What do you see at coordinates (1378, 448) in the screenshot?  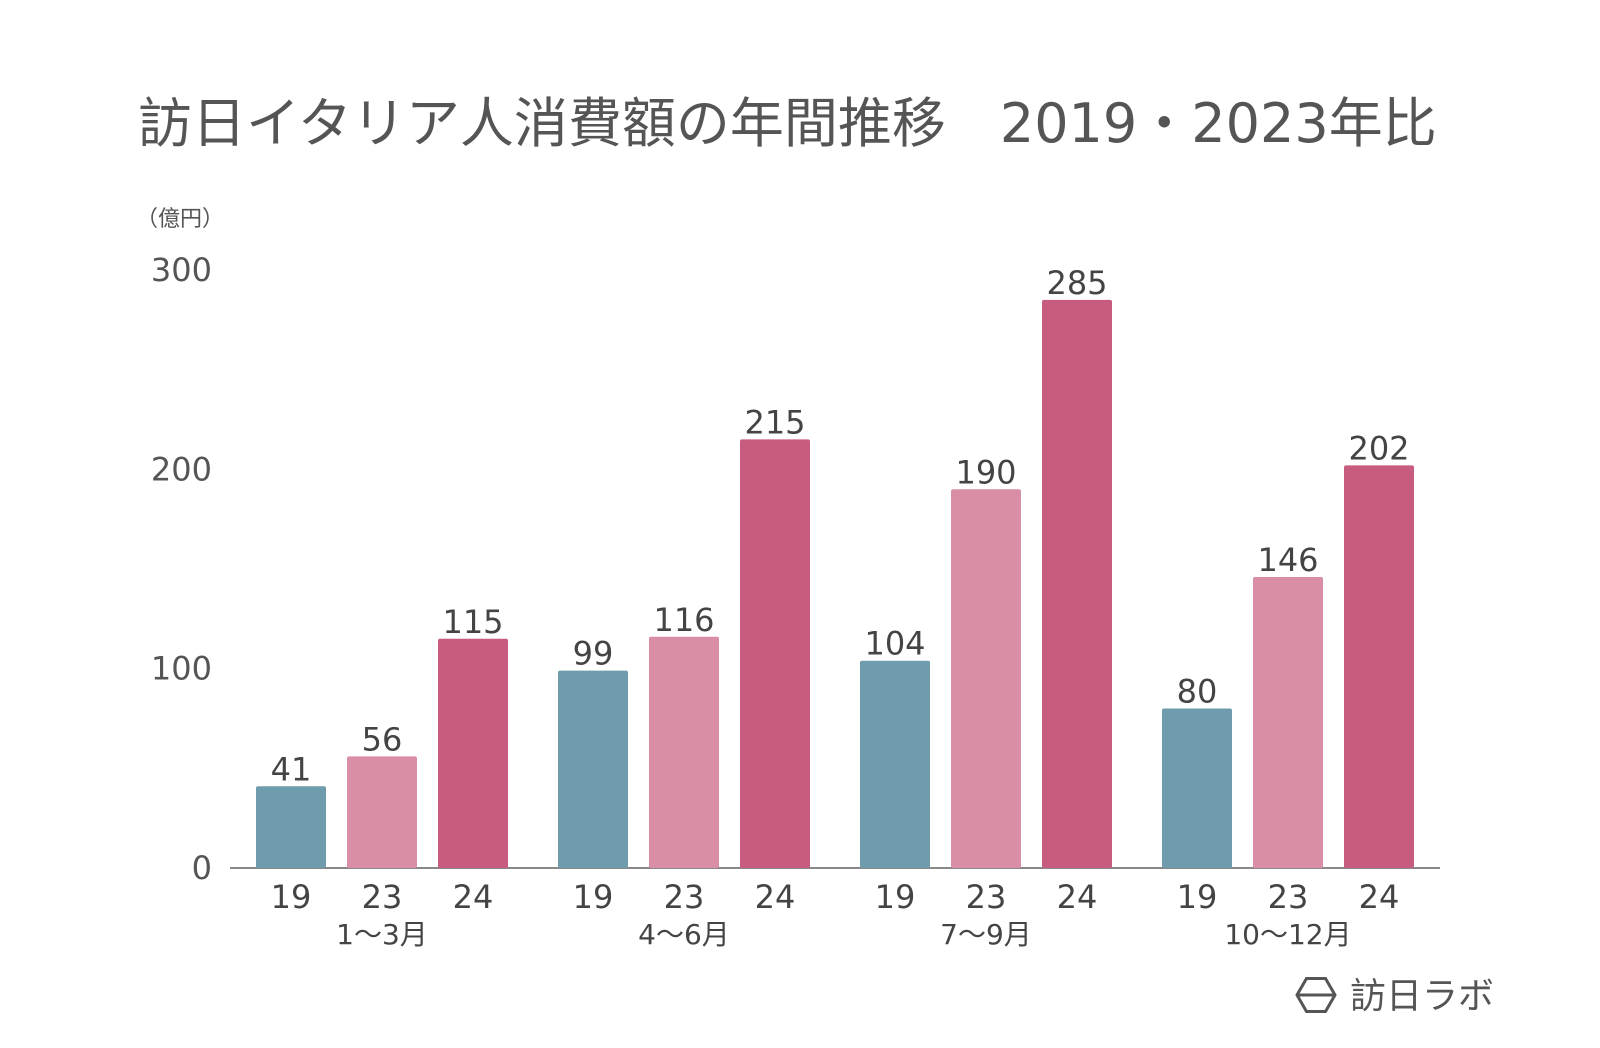 I see `data-label: 202` at bounding box center [1378, 448].